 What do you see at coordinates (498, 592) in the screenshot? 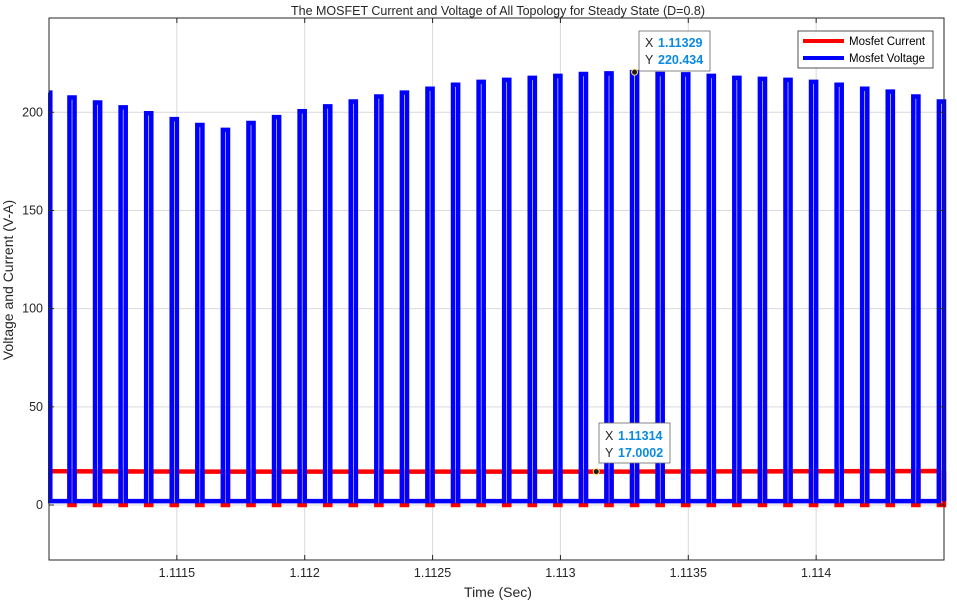
I see `x-axis-label: Time (Sec)` at bounding box center [498, 592].